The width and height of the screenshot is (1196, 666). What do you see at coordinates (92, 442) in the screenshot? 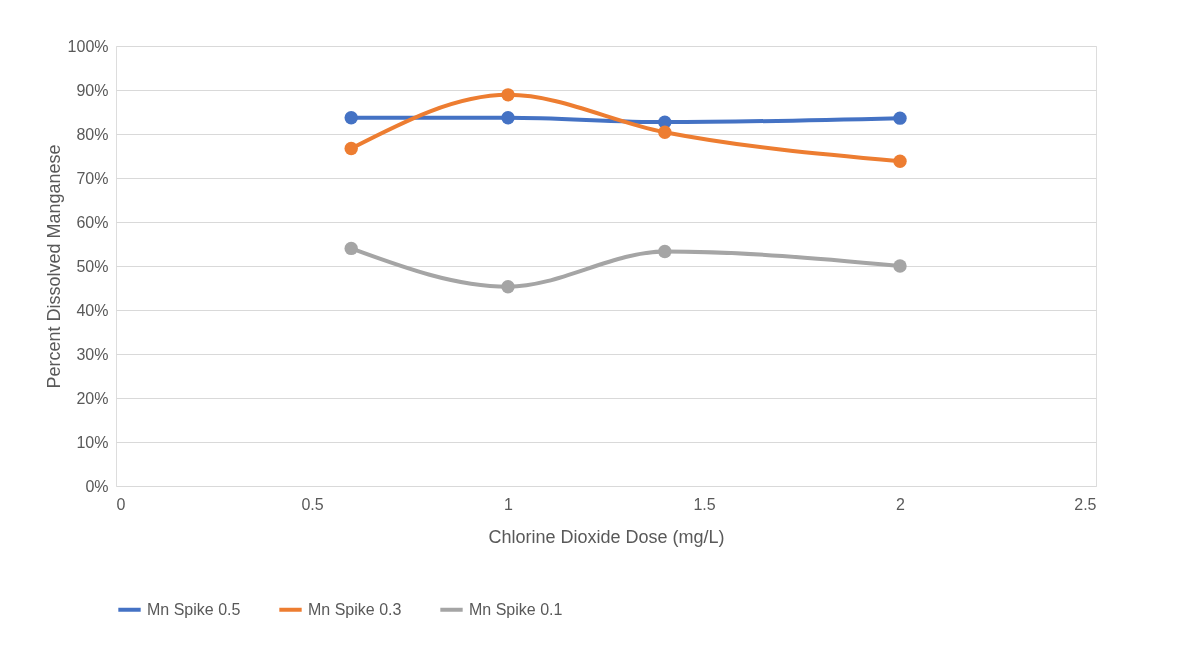
I see `y-tick-label: 10%` at bounding box center [92, 442].